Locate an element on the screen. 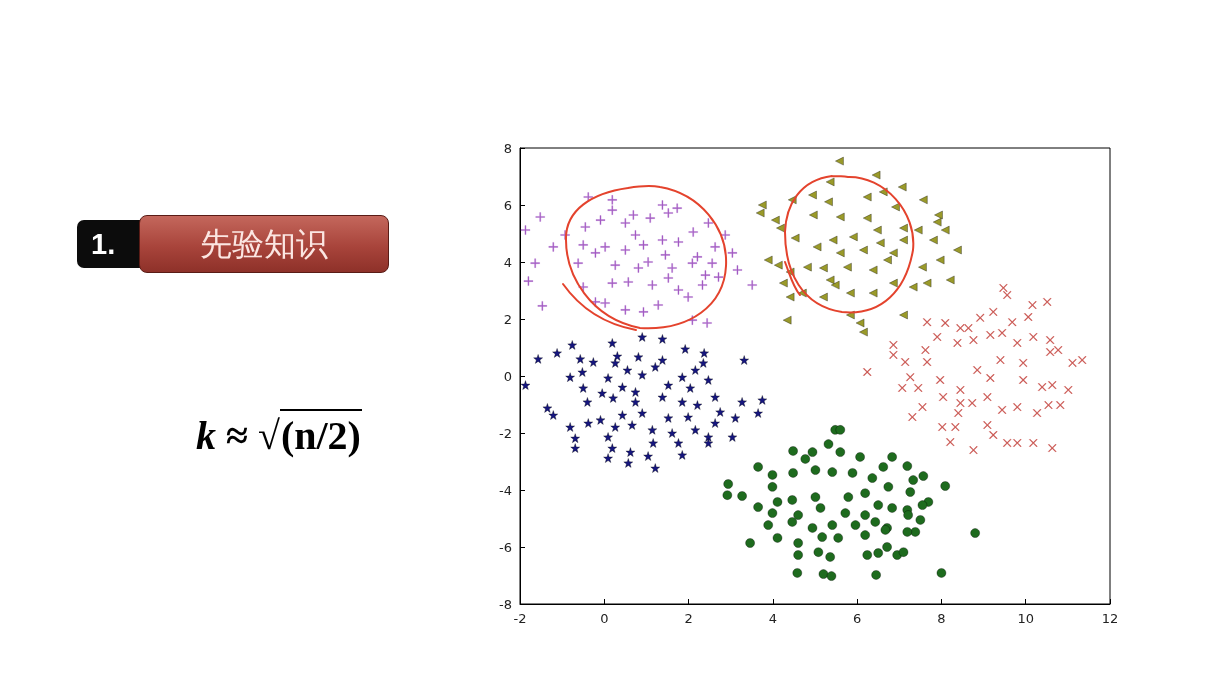  y-tick-label: 0 is located at coordinates (507, 376).